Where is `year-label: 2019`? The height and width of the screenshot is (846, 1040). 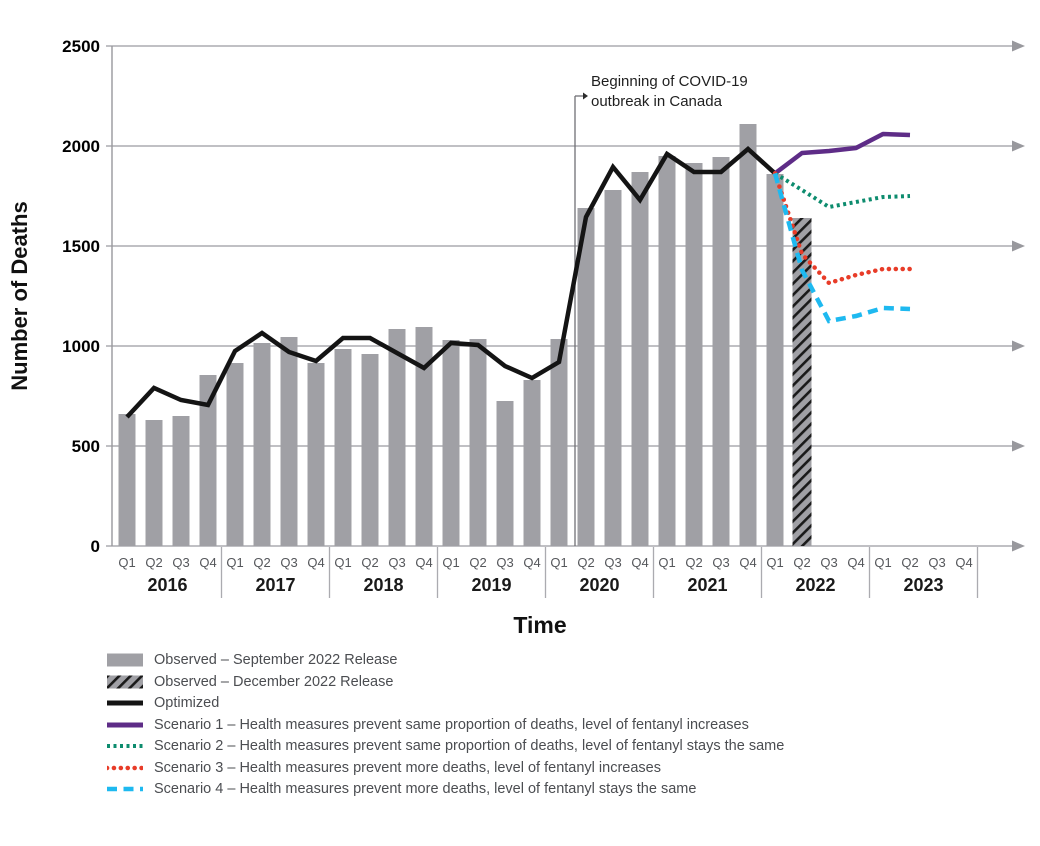
year-label: 2019 is located at coordinates (491, 585).